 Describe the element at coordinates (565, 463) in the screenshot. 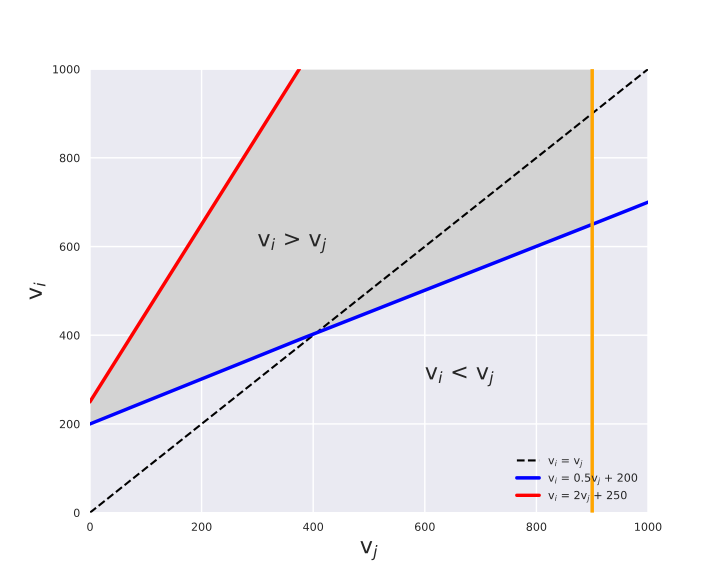

I see `legend-label: v$_{i}$ = v$_{j}$` at that location.